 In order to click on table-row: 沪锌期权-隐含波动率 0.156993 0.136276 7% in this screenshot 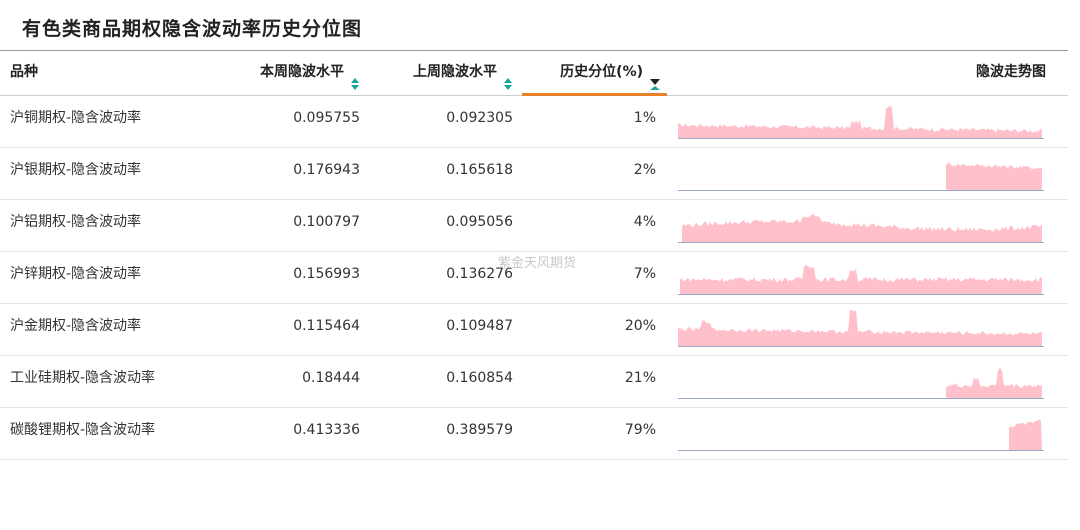, I will do `click(534, 278)`.